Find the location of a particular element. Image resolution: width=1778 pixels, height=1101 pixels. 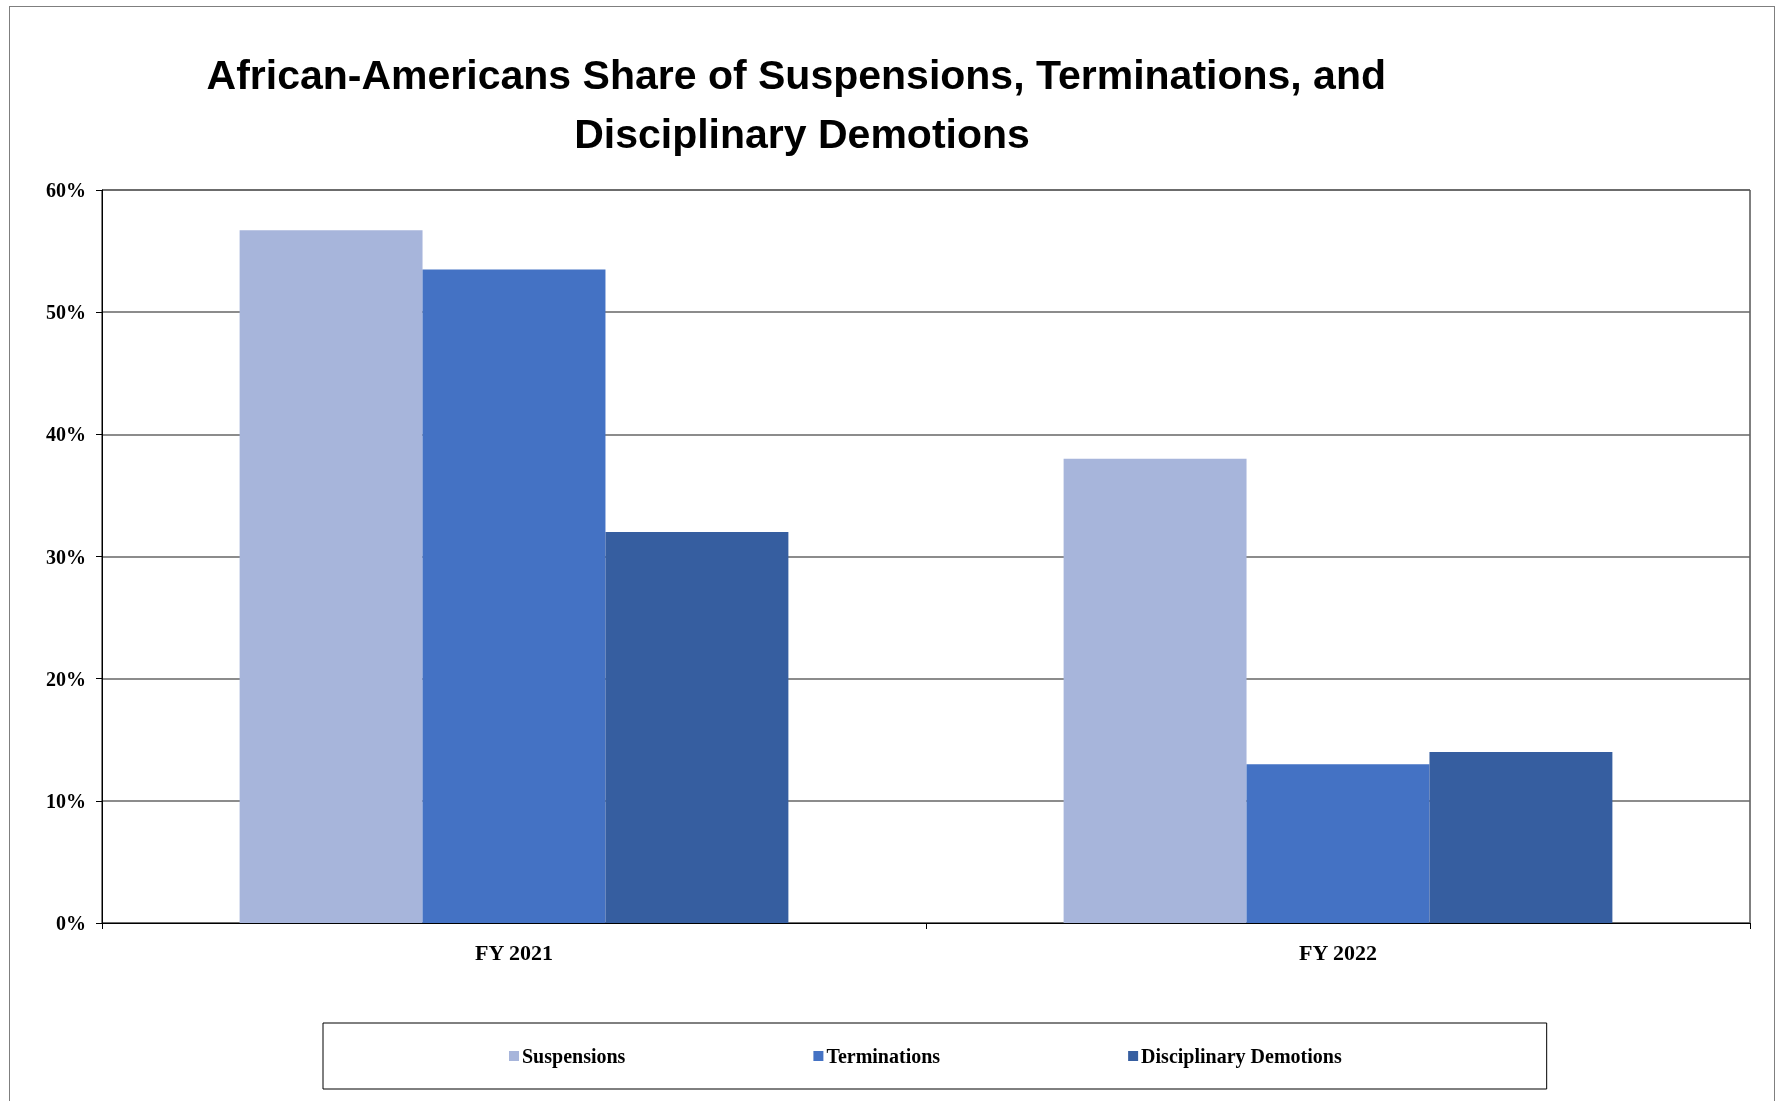

x-tick-label: FY 2022 is located at coordinates (1338, 952).